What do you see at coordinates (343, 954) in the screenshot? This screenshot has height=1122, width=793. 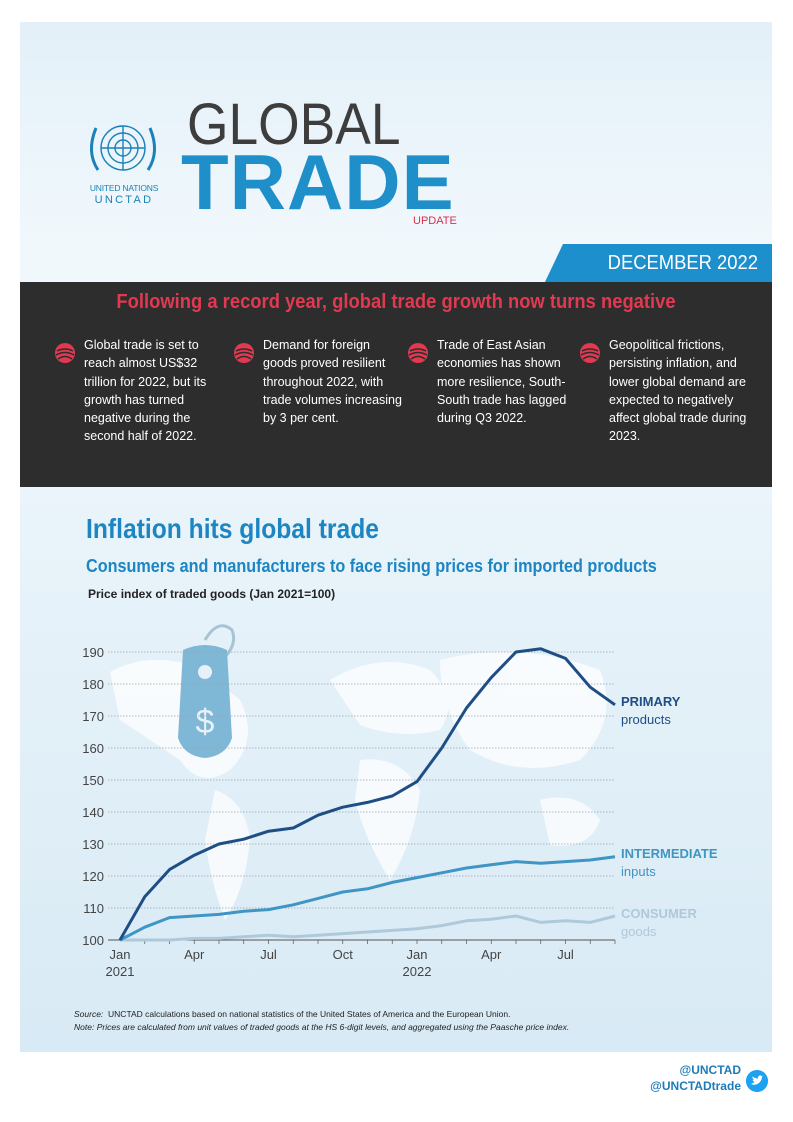 I see `x-tick-label: Oct` at bounding box center [343, 954].